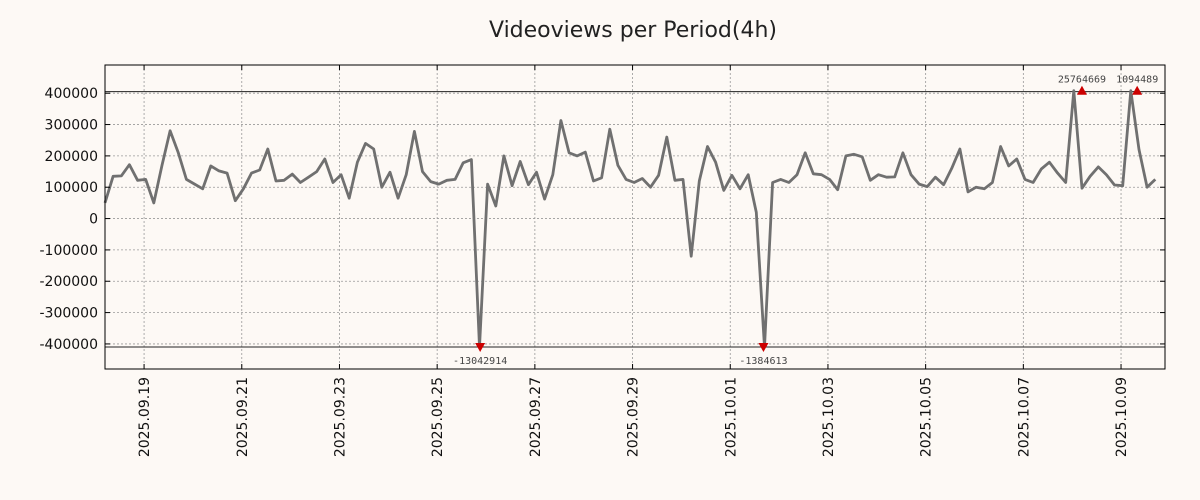 This screenshot has width=1200, height=500. Describe the element at coordinates (1137, 80) in the screenshot. I see `annotation-label: 1094489` at that location.